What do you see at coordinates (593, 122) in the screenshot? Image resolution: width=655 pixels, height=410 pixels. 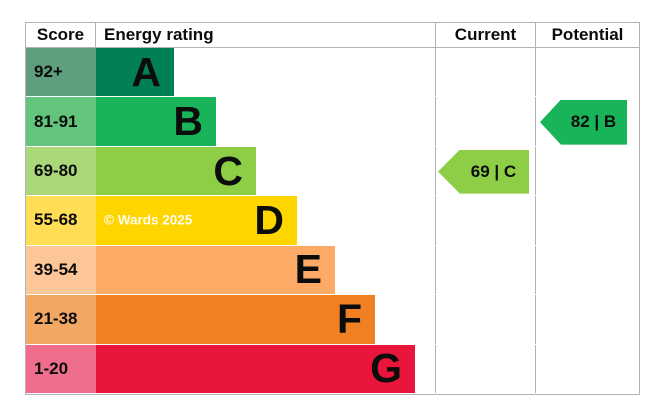 I see `potential-arrow-label: 82 | B` at bounding box center [593, 122].